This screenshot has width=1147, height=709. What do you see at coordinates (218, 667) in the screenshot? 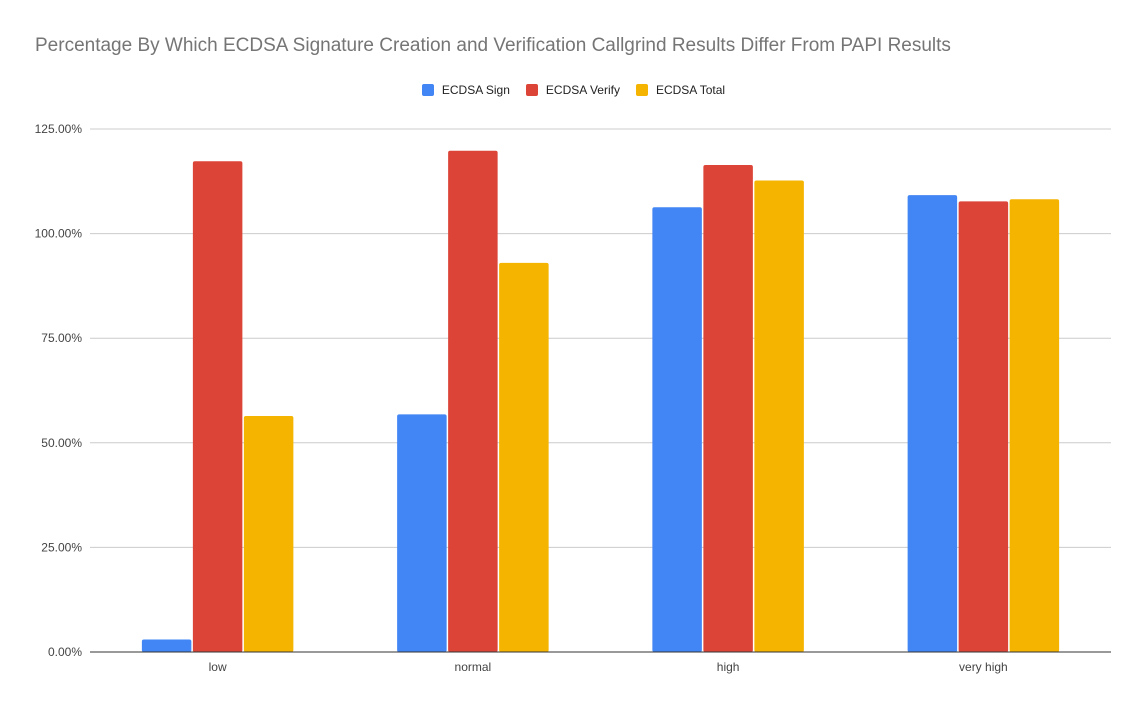
I see `x-tick-label: low` at bounding box center [218, 667].